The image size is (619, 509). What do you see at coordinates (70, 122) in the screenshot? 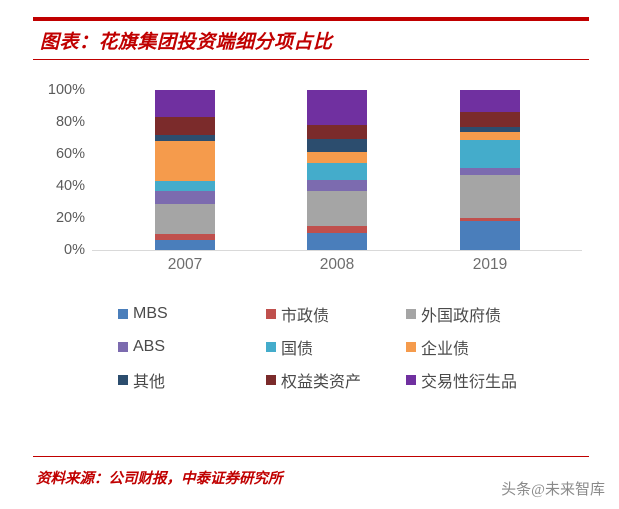
I see `y-axis-tick: 80%` at bounding box center [70, 122].